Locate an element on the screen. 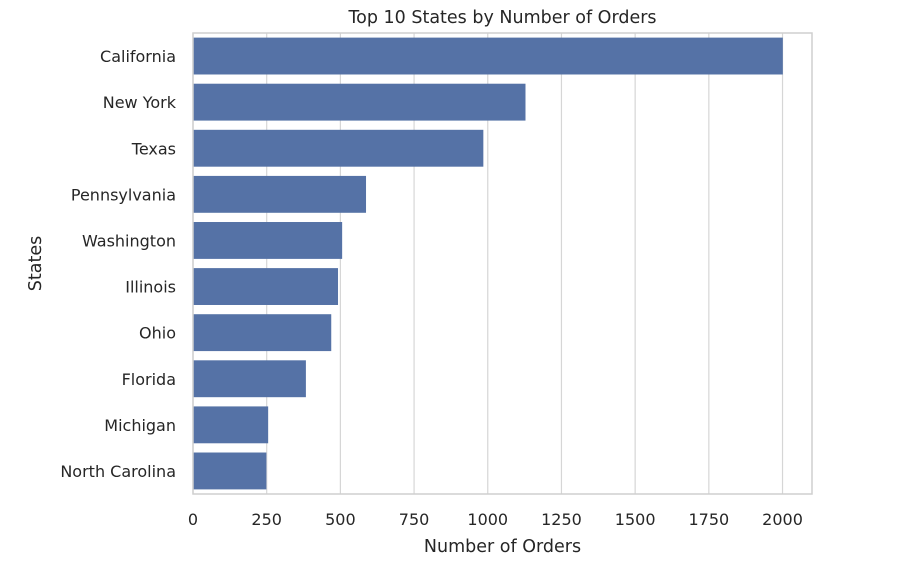 The width and height of the screenshot is (908, 566). y-tick-label: Washington is located at coordinates (129, 240).